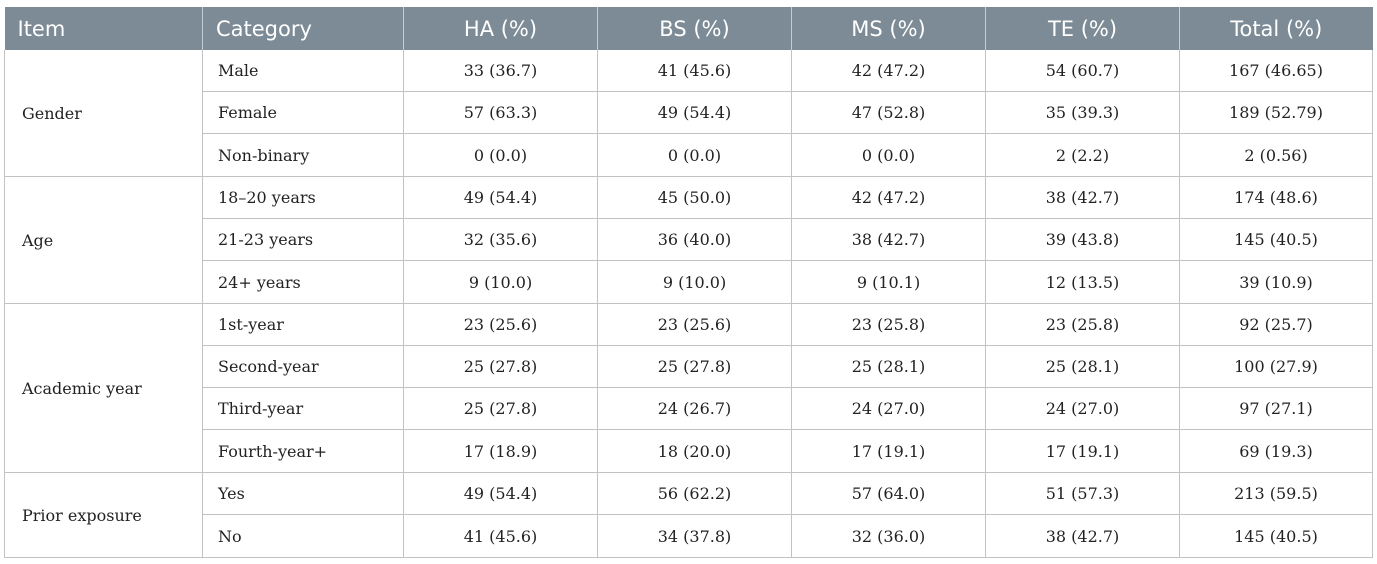  Describe the element at coordinates (303, 408) in the screenshot. I see `category-cell: Third-year` at that location.